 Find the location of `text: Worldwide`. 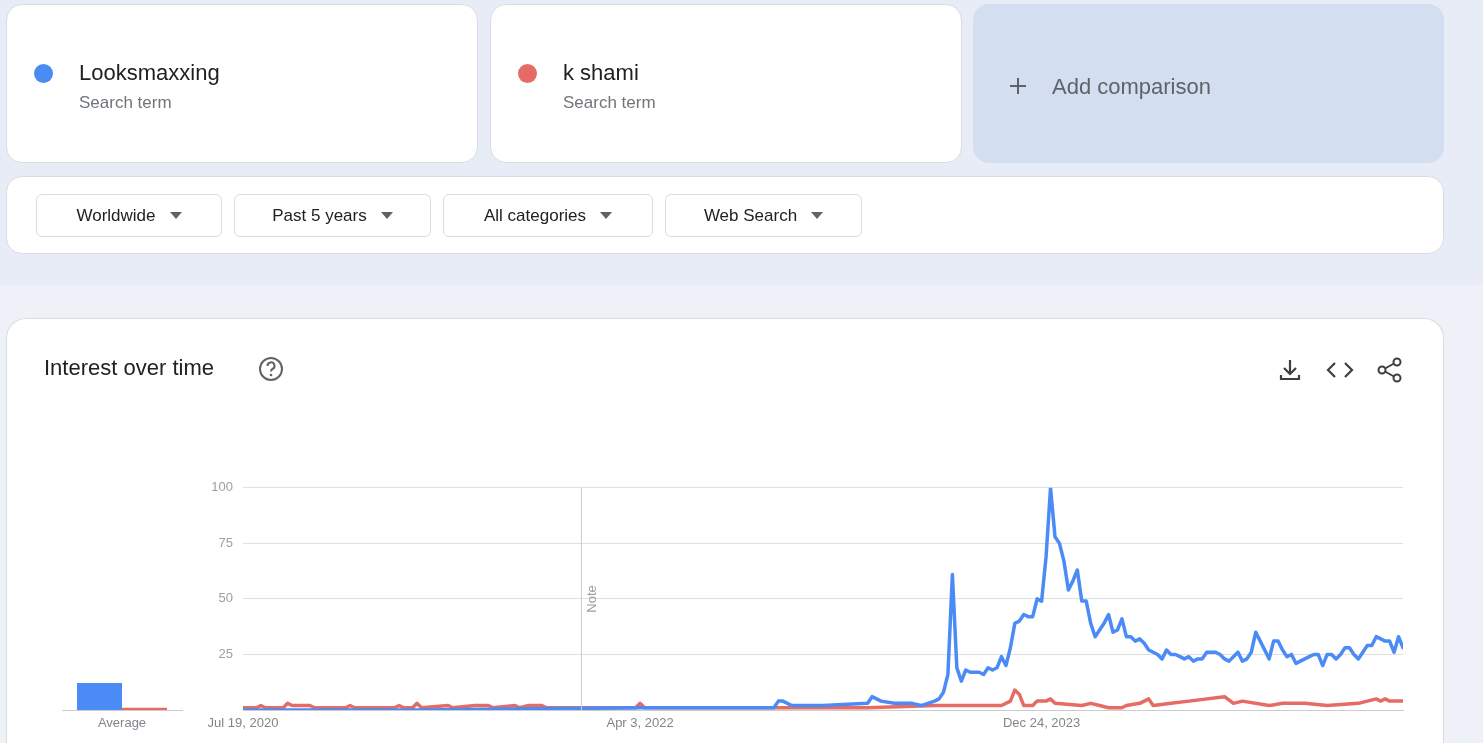

text: Worldwide is located at coordinates (116, 215).